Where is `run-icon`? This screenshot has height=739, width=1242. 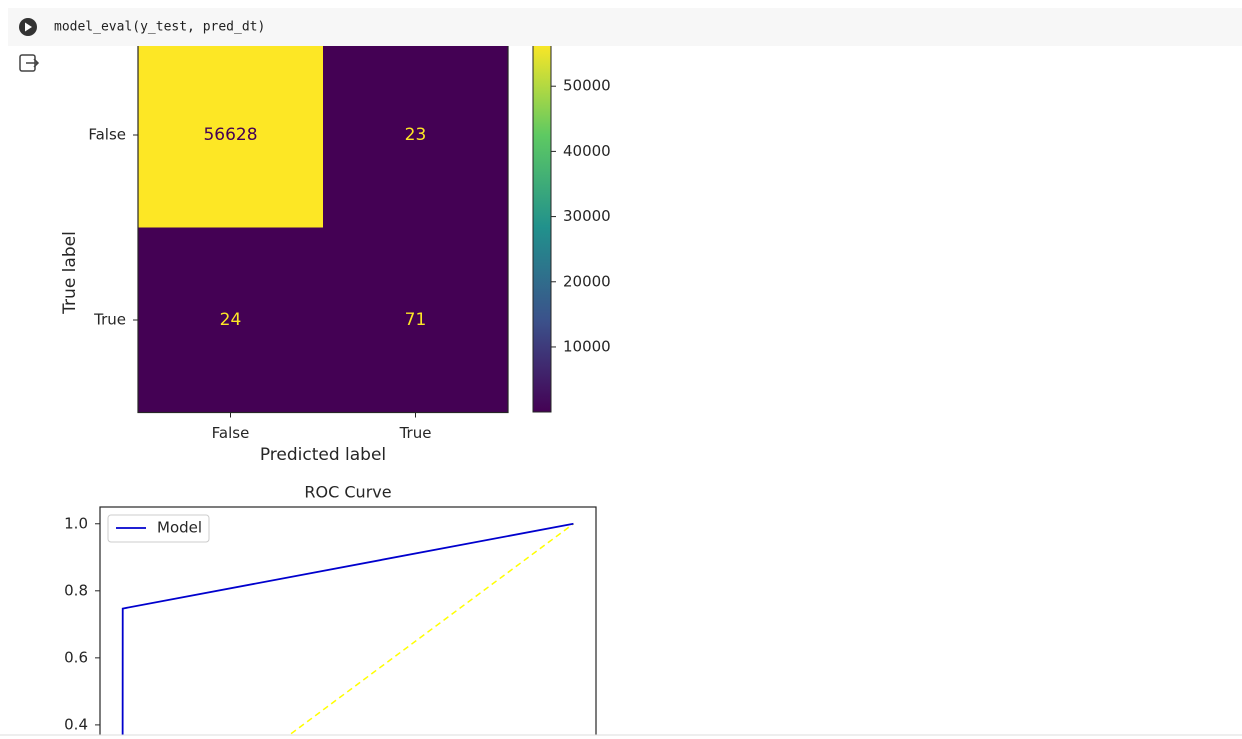 run-icon is located at coordinates (28, 27).